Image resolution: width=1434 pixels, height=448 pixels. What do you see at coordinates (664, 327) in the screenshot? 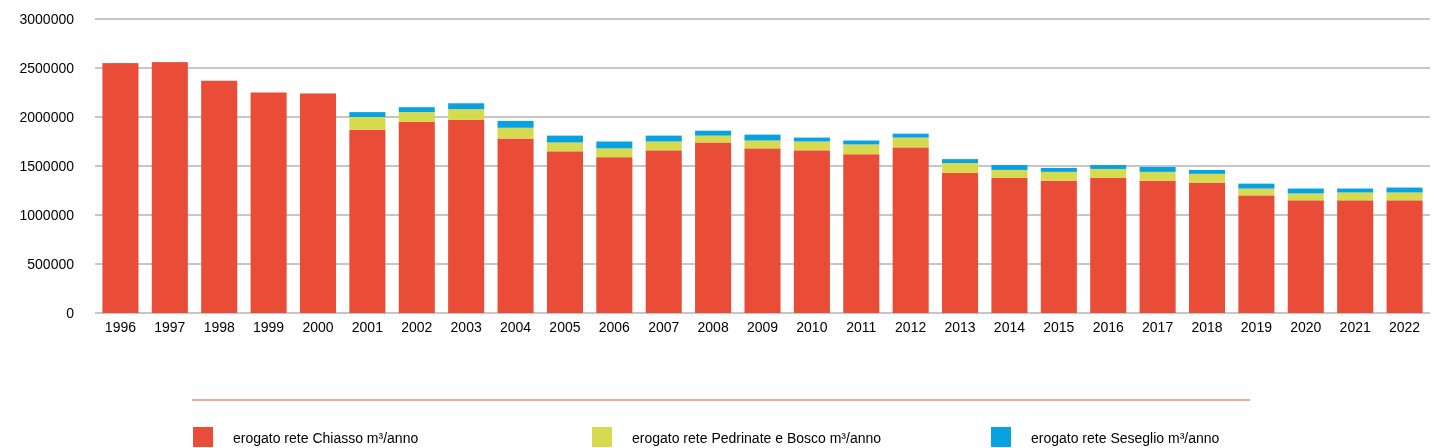
I see `x-tick-label: 2007` at bounding box center [664, 327].